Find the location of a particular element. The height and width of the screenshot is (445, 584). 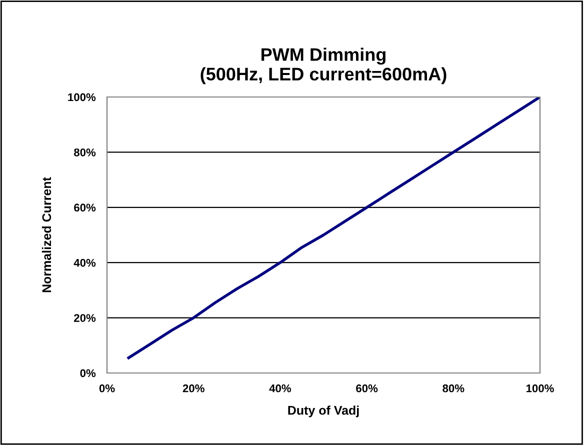

x-tick-label: 0% is located at coordinates (107, 388).